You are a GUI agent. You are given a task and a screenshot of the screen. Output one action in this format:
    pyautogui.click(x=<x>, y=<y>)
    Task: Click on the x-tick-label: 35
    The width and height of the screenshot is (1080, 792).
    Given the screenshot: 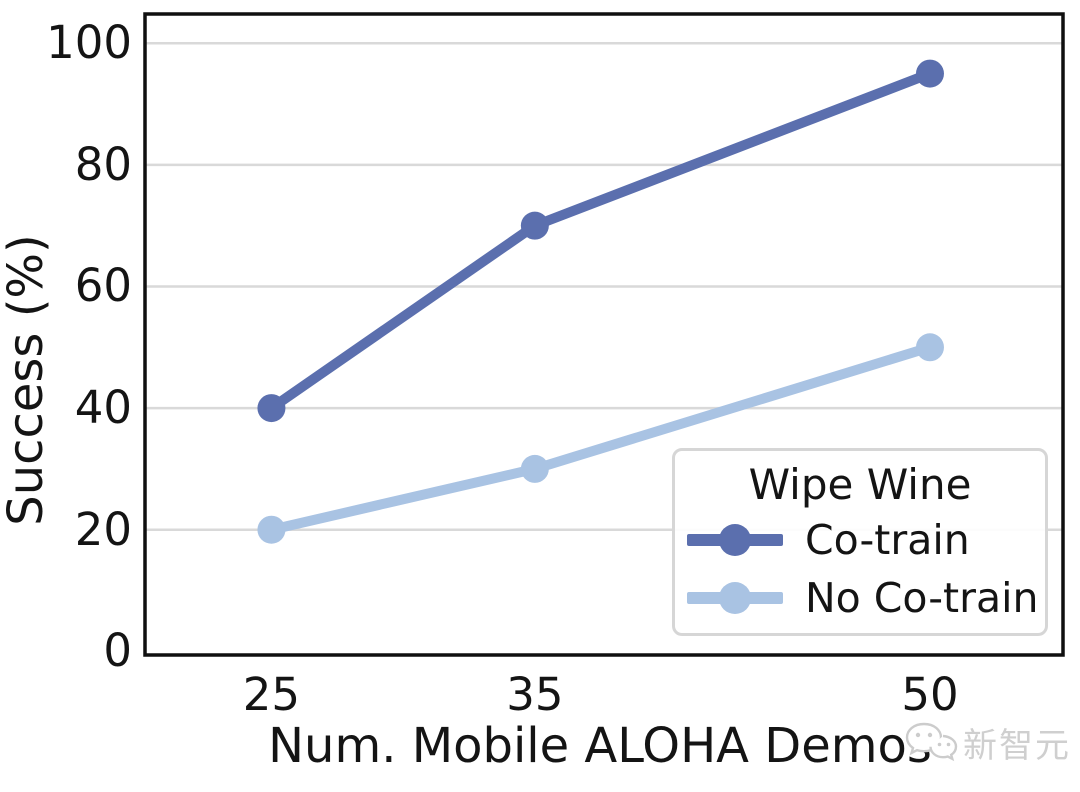 What is the action you would take?
    pyautogui.click(x=535, y=694)
    